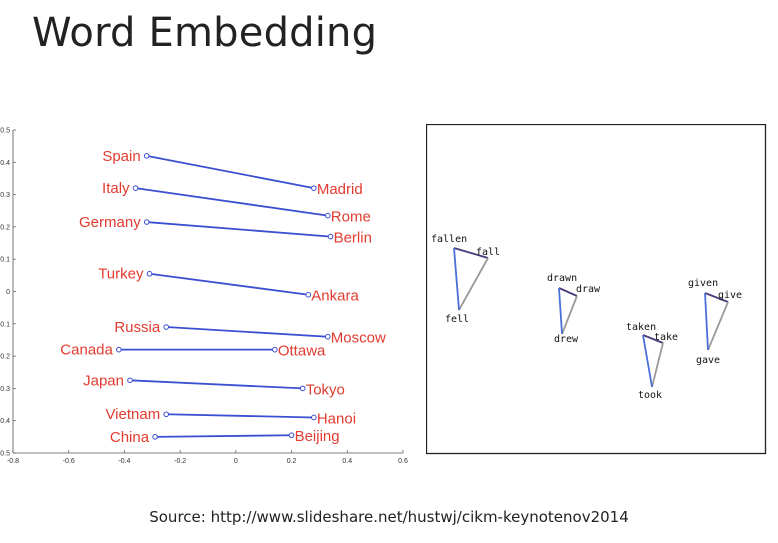 This screenshot has width=778, height=543. Describe the element at coordinates (116, 188) in the screenshot. I see `country-label: Italy` at that location.